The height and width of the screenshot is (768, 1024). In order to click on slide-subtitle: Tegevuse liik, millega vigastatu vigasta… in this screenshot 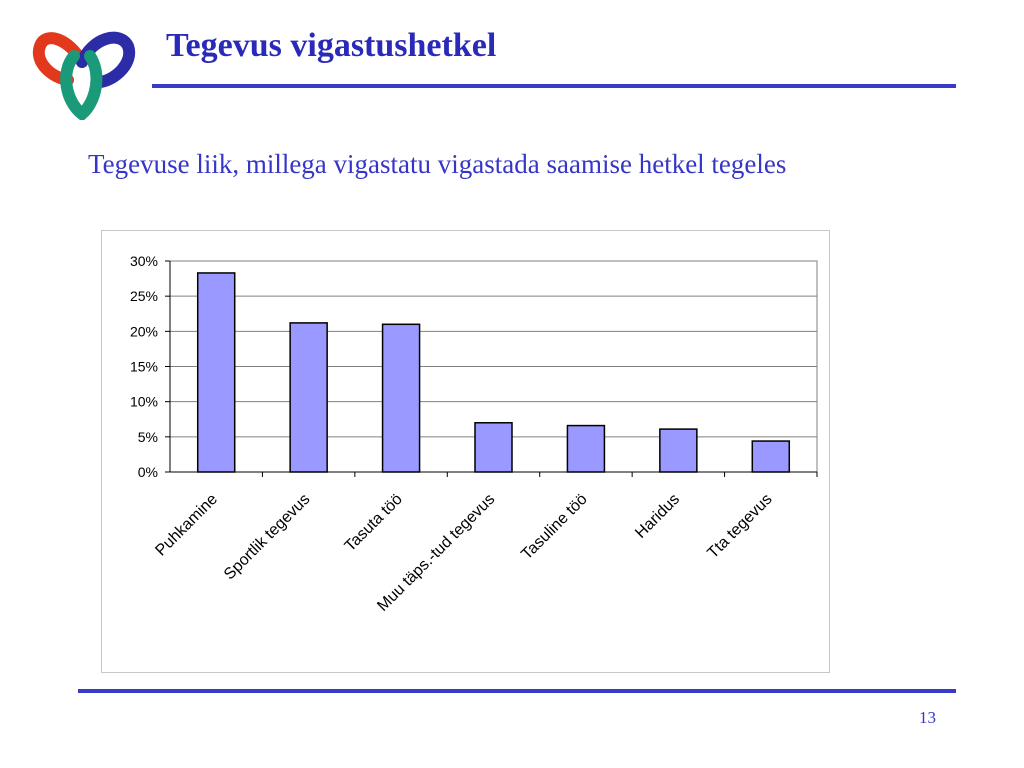, I will do `click(437, 164)`.